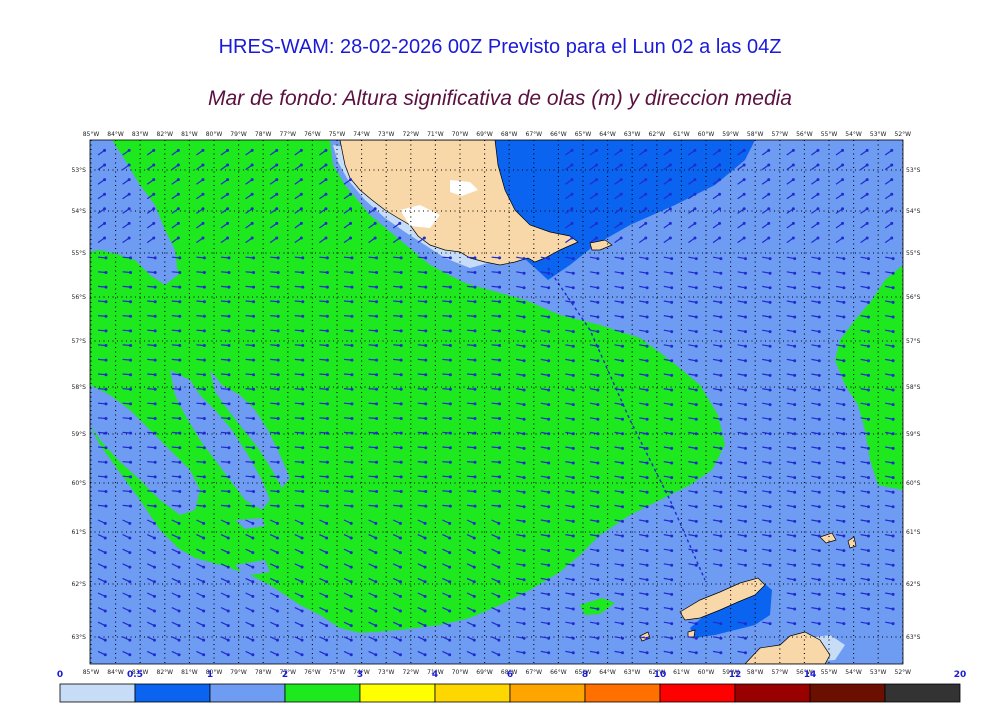 The height and width of the screenshot is (707, 1000). I want to click on swell-1-2m-inlet-mid, so click(220, 440).